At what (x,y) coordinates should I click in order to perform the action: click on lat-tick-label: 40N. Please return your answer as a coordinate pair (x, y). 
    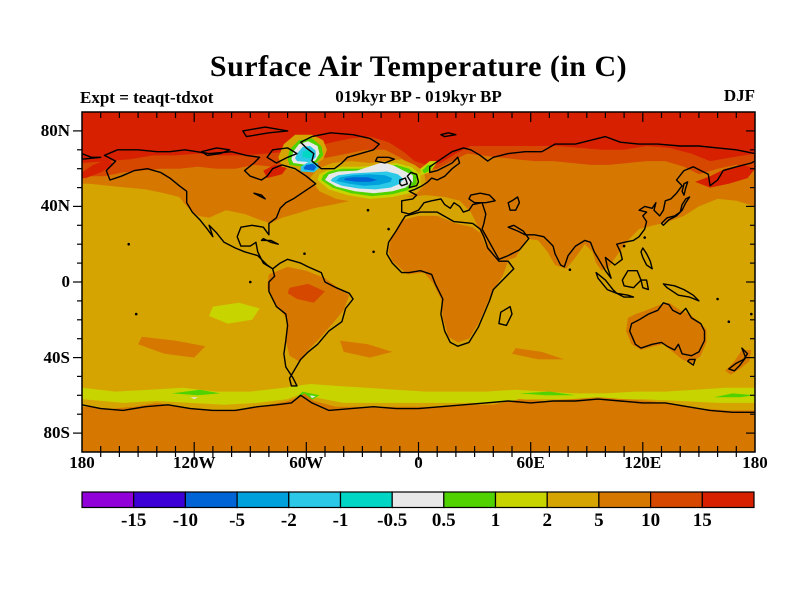
    Looking at the image, I should click on (55, 206).